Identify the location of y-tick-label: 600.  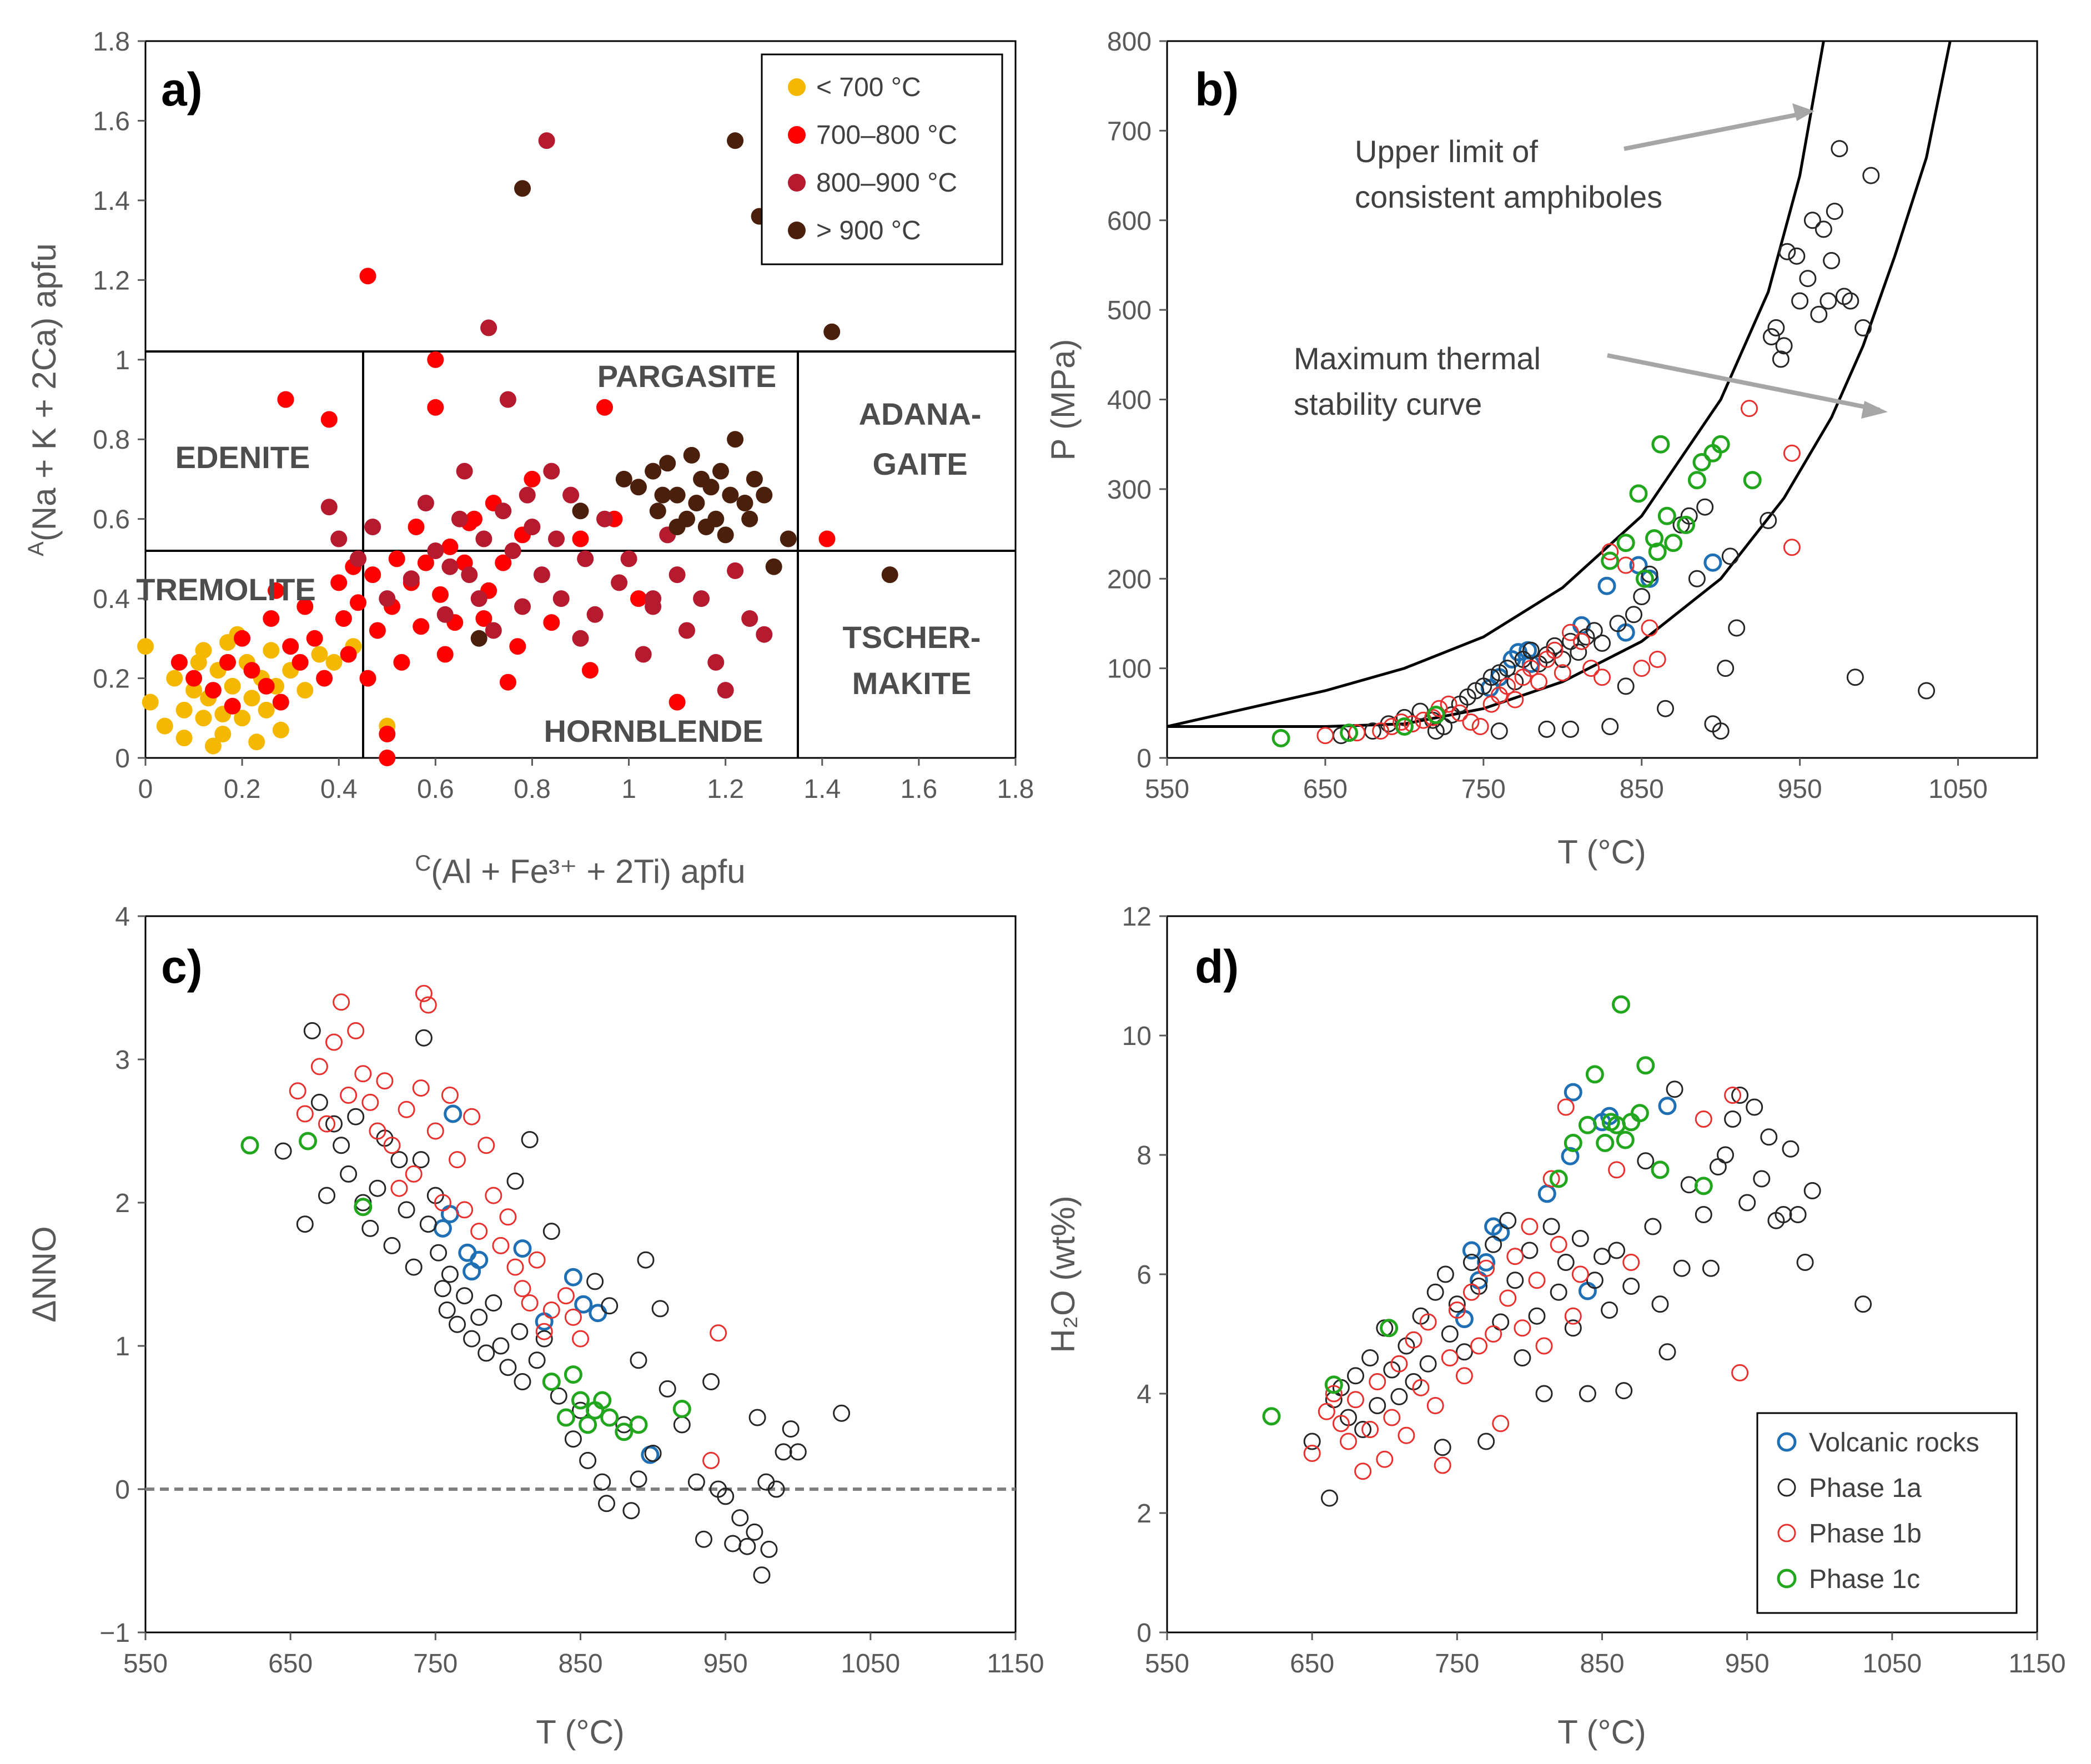
(1129, 221).